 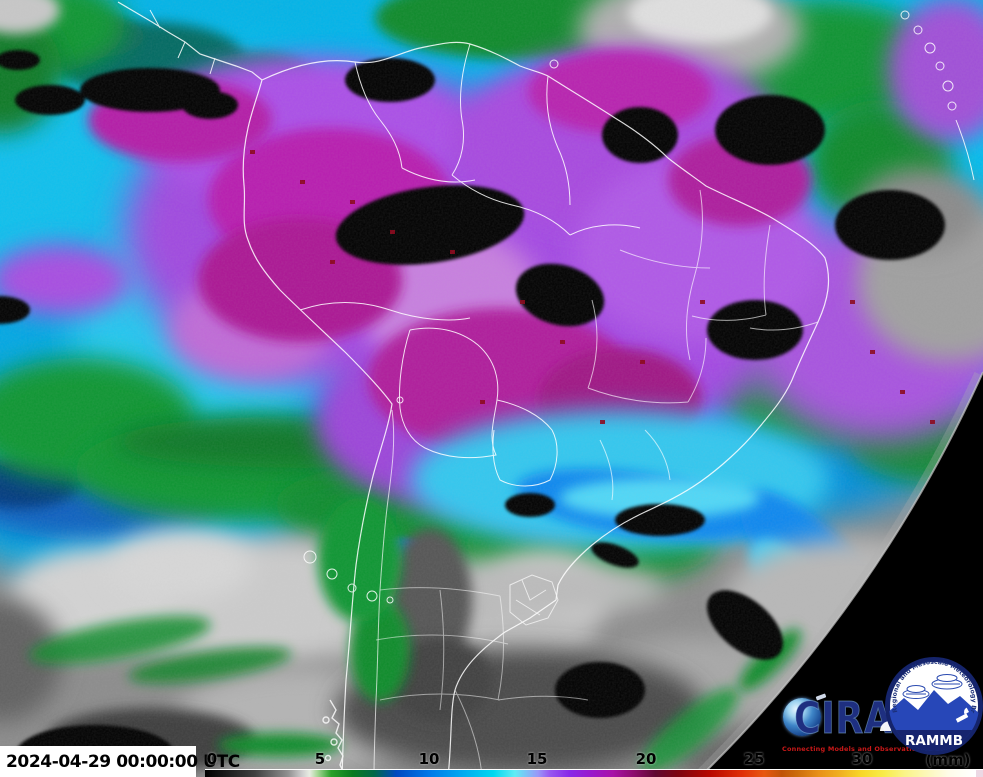 I want to click on earth-globe-icon, so click(x=802, y=717).